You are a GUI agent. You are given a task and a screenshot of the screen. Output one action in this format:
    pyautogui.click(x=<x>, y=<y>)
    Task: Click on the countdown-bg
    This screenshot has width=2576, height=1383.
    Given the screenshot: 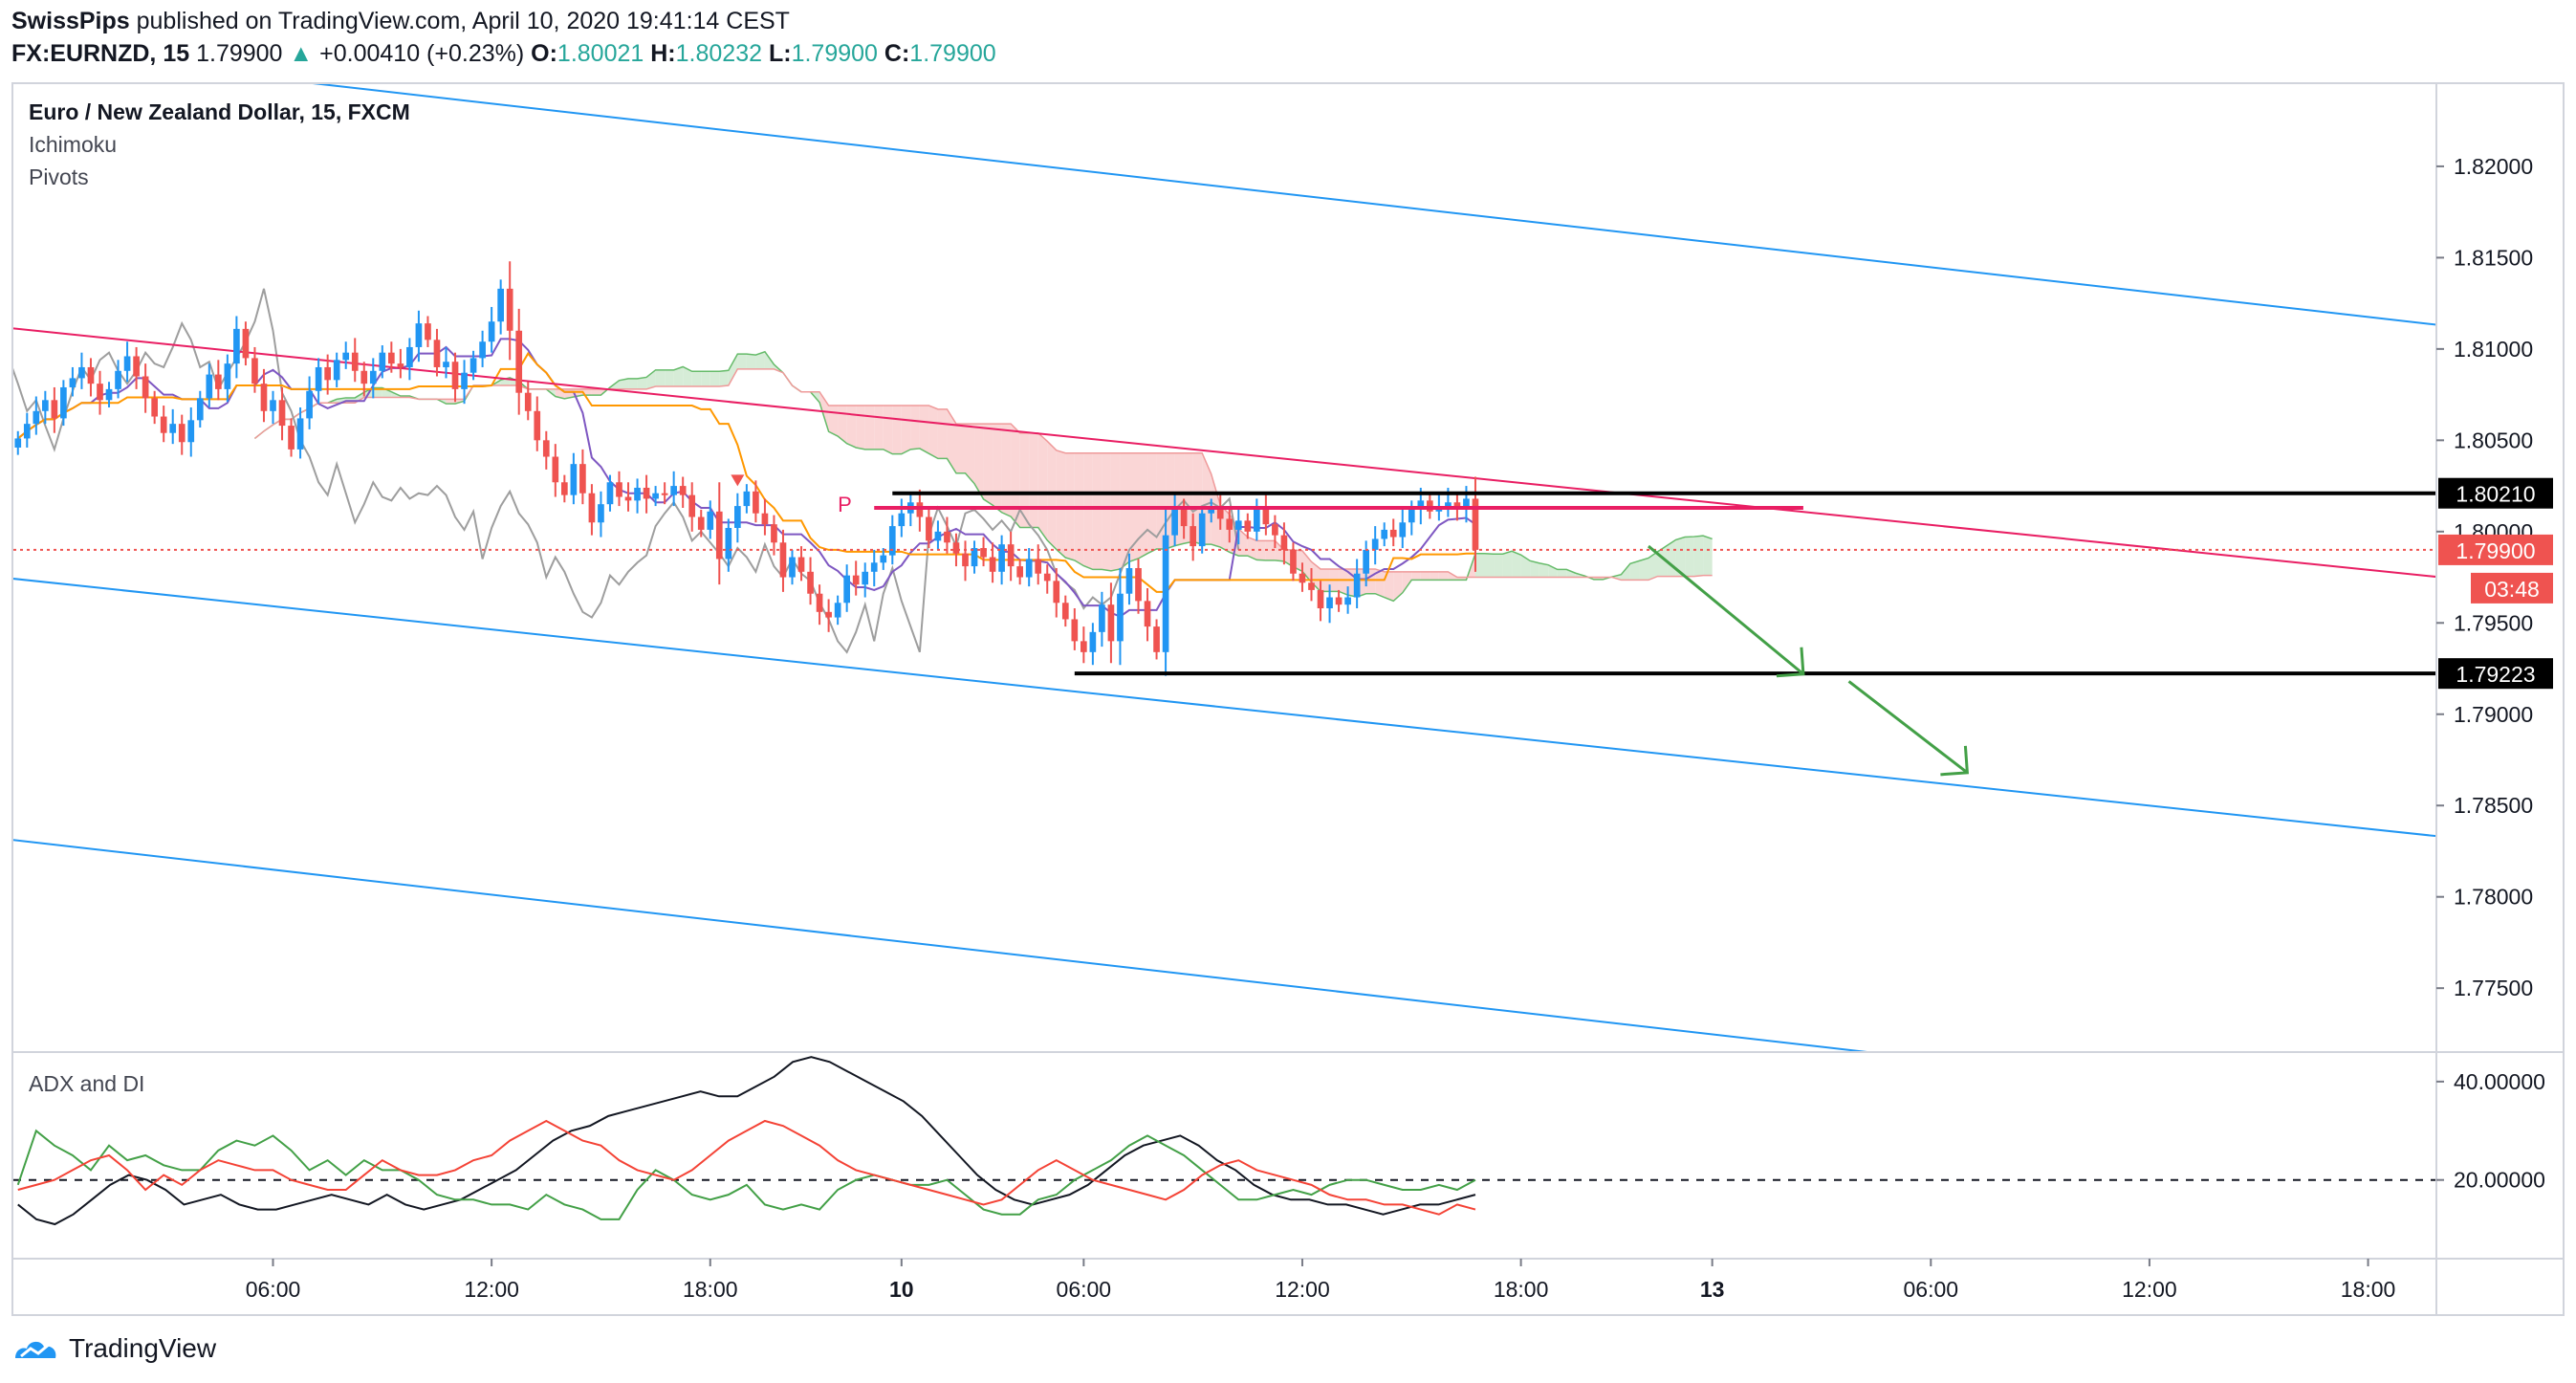 What is the action you would take?
    pyautogui.click(x=2512, y=588)
    